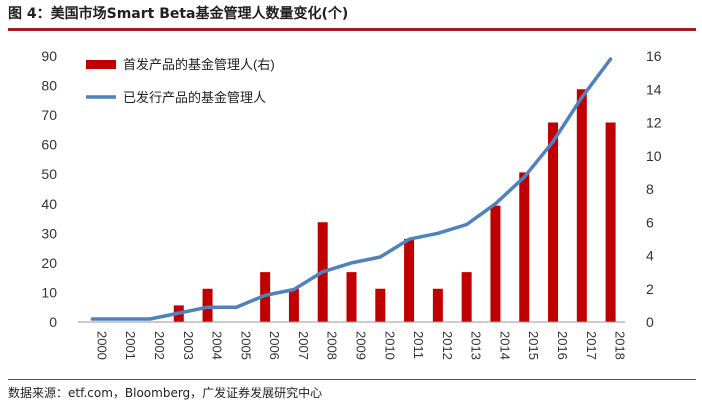  I want to click on x-tick-label: 2008, so click(332, 345).